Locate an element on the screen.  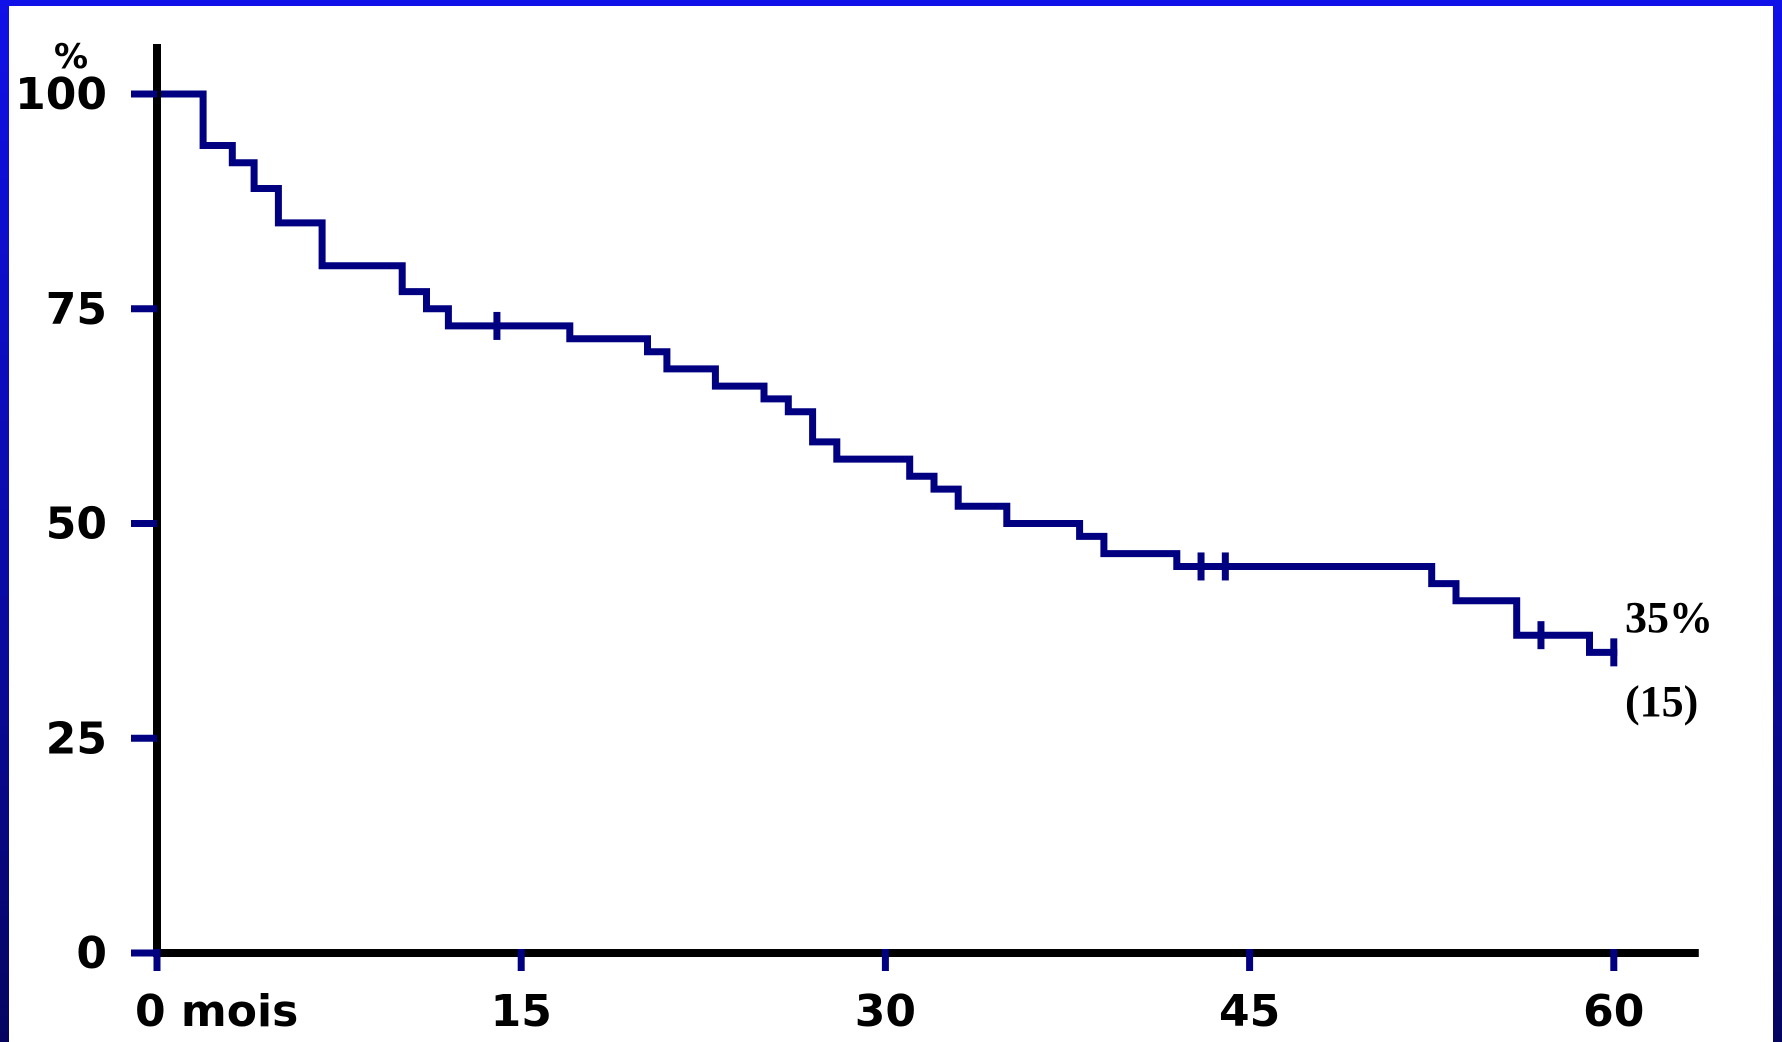
final-value-annotation: 35% is located at coordinates (1669, 617).